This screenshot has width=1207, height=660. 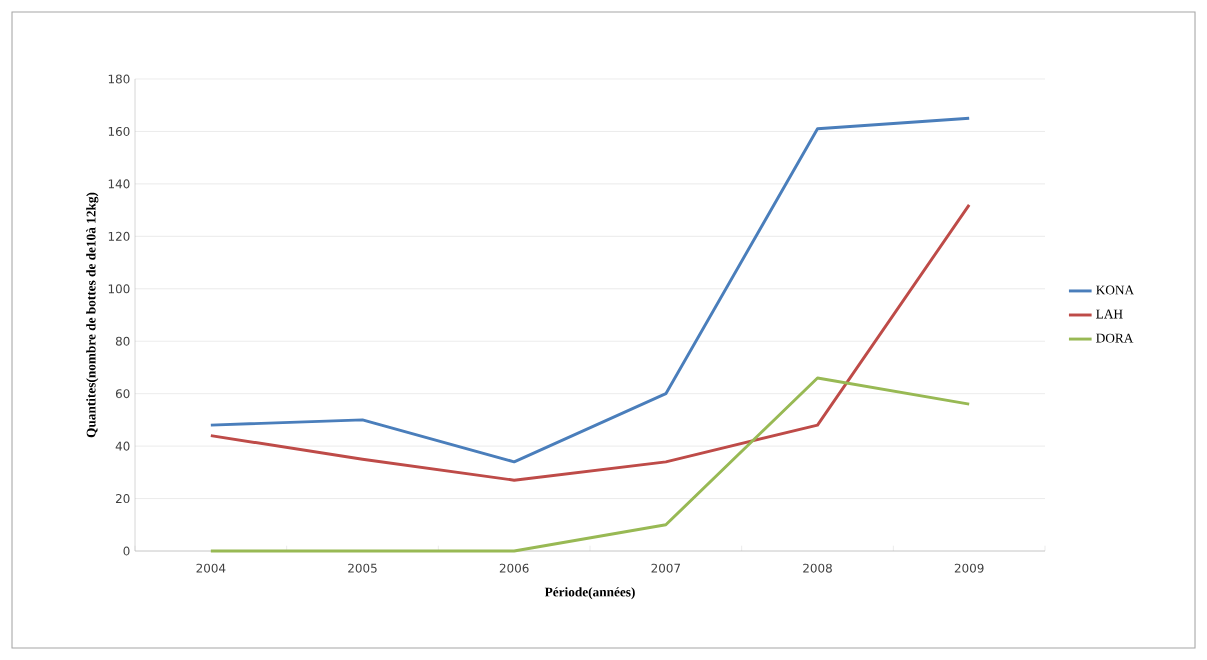 What do you see at coordinates (119, 236) in the screenshot?
I see `y-tick-label: 120` at bounding box center [119, 236].